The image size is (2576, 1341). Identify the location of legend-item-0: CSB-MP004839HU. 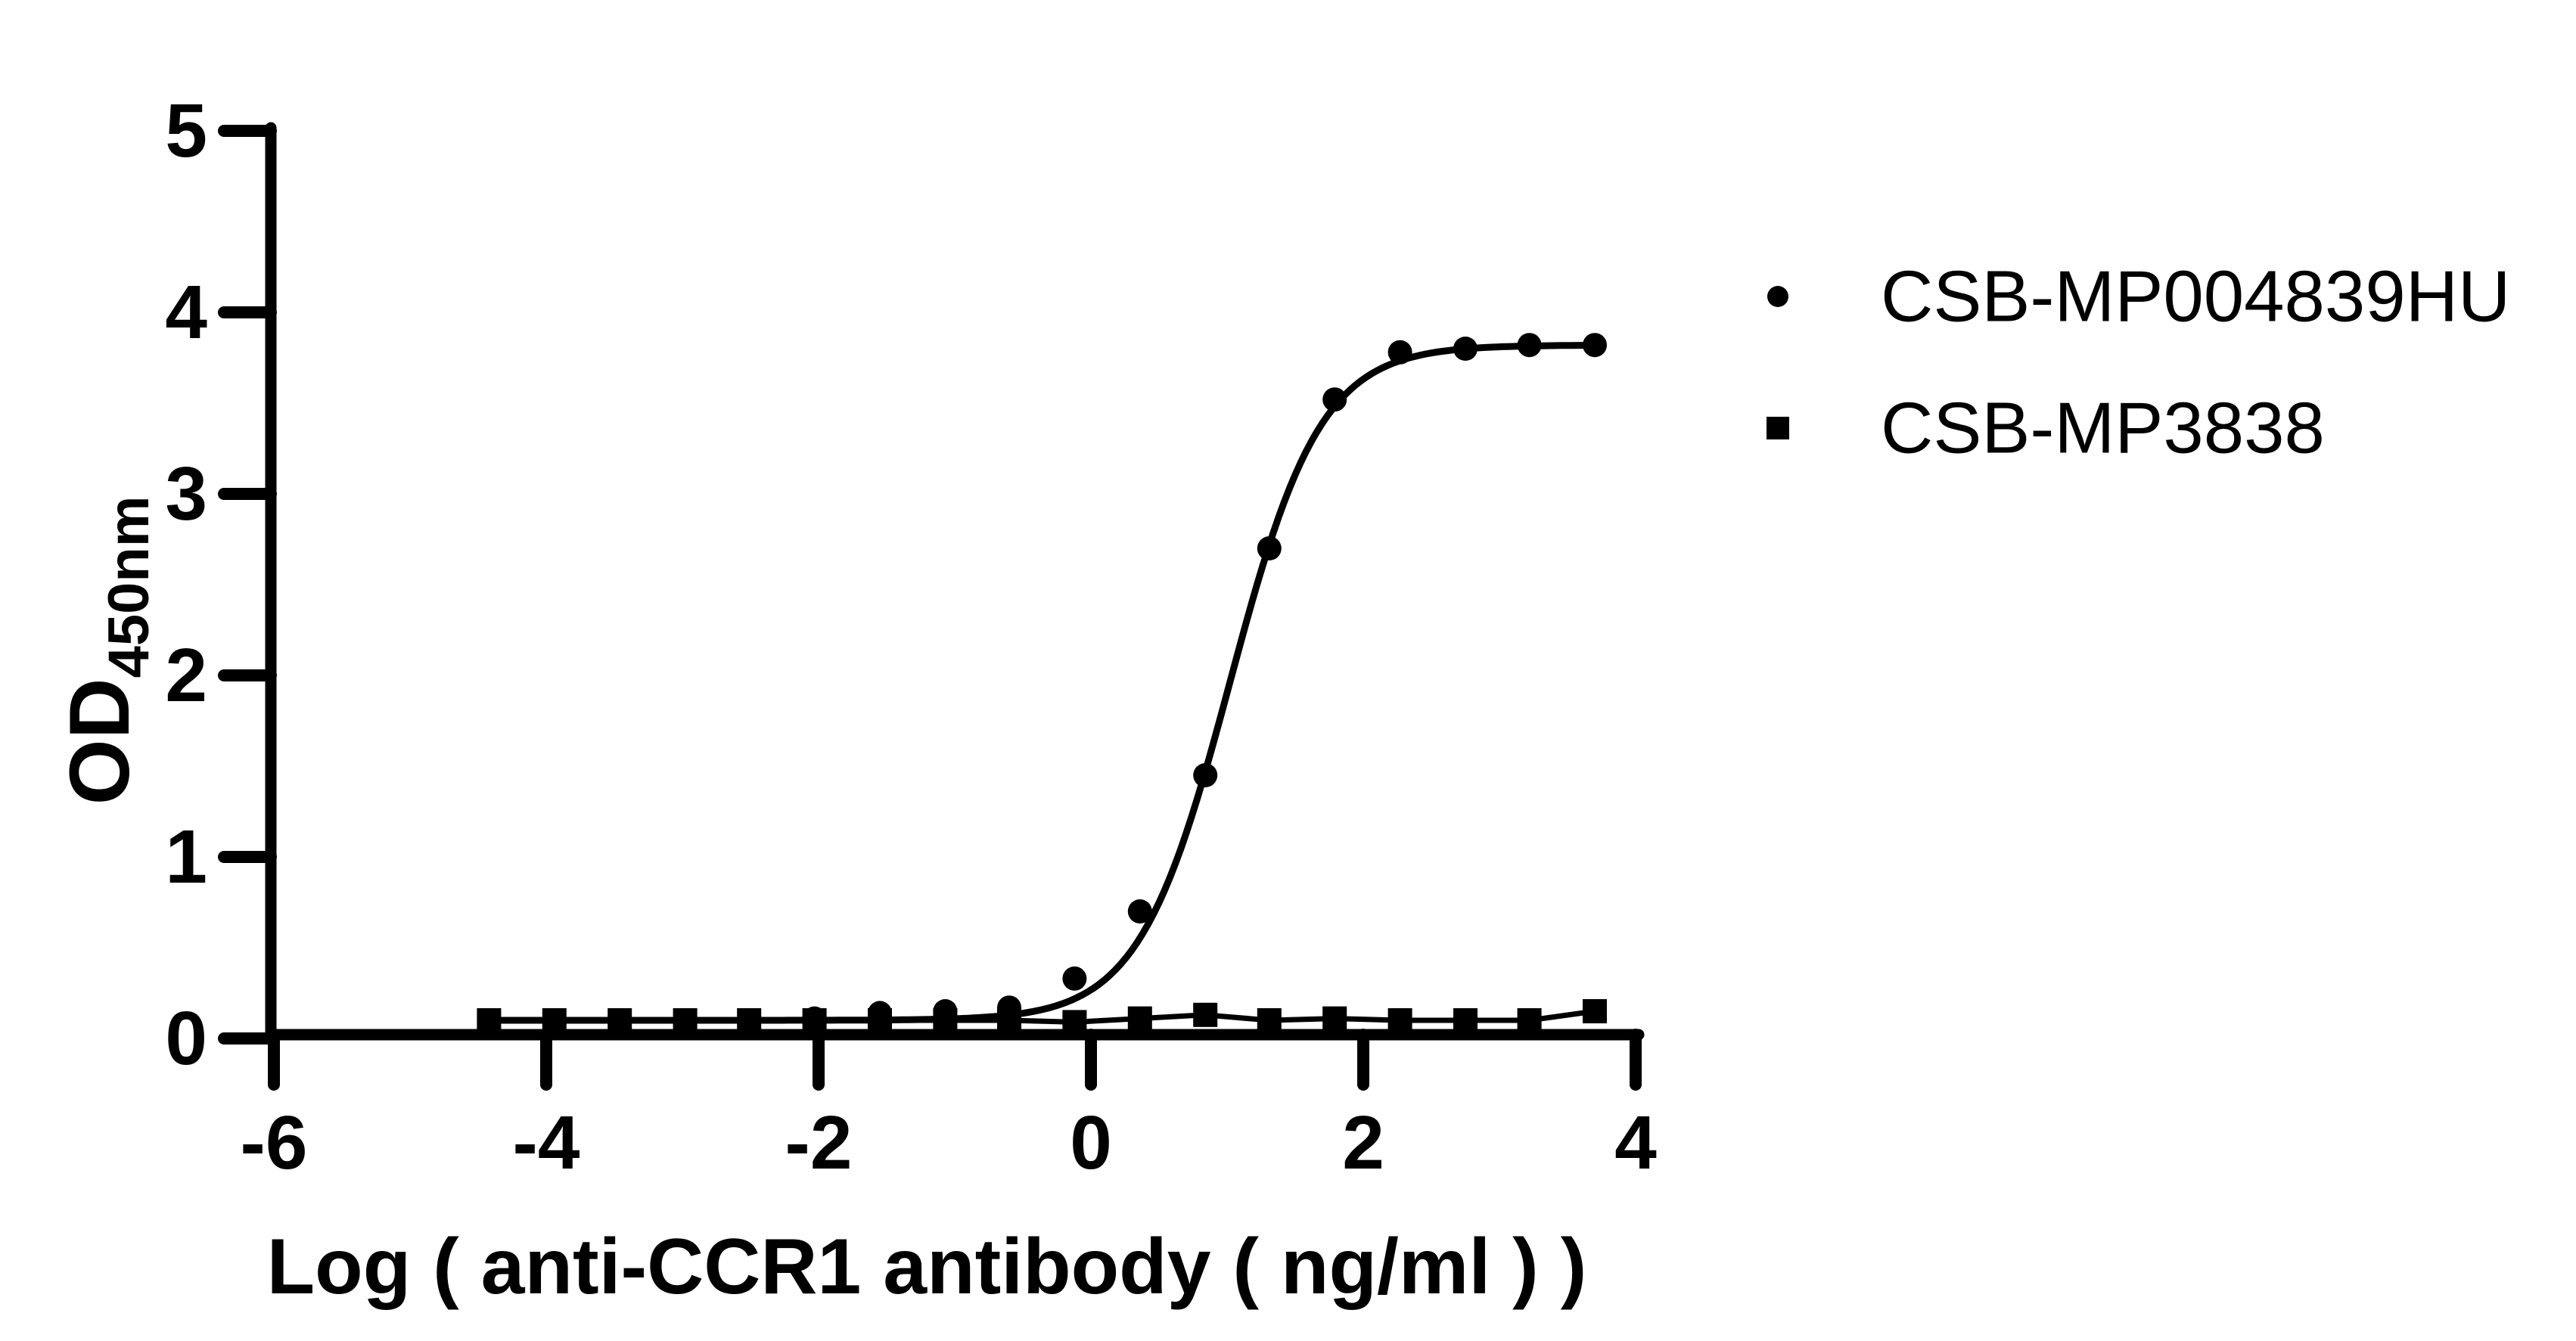
(2138, 296).